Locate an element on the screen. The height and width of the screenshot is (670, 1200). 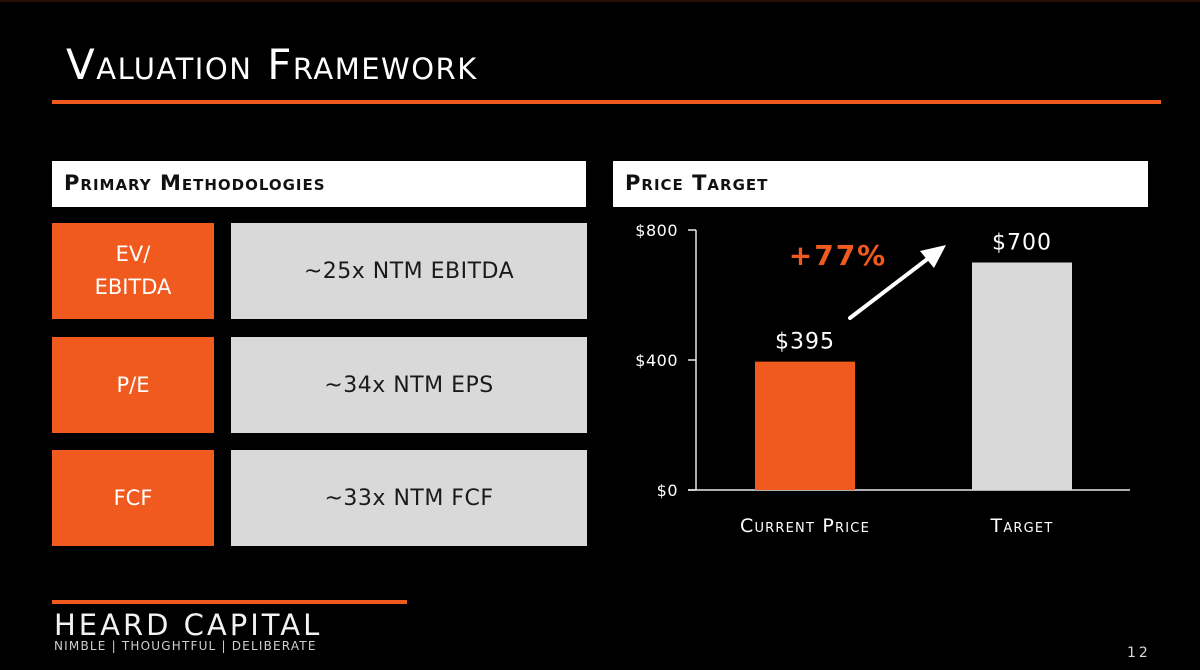
methodology-name: P/E is located at coordinates (133, 385).